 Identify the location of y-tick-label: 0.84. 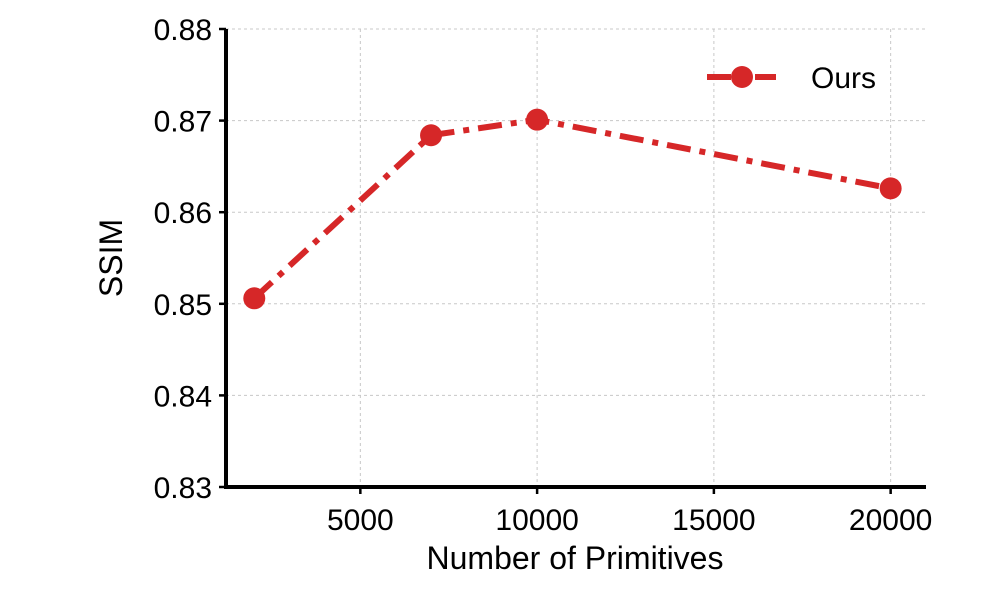
(183, 396).